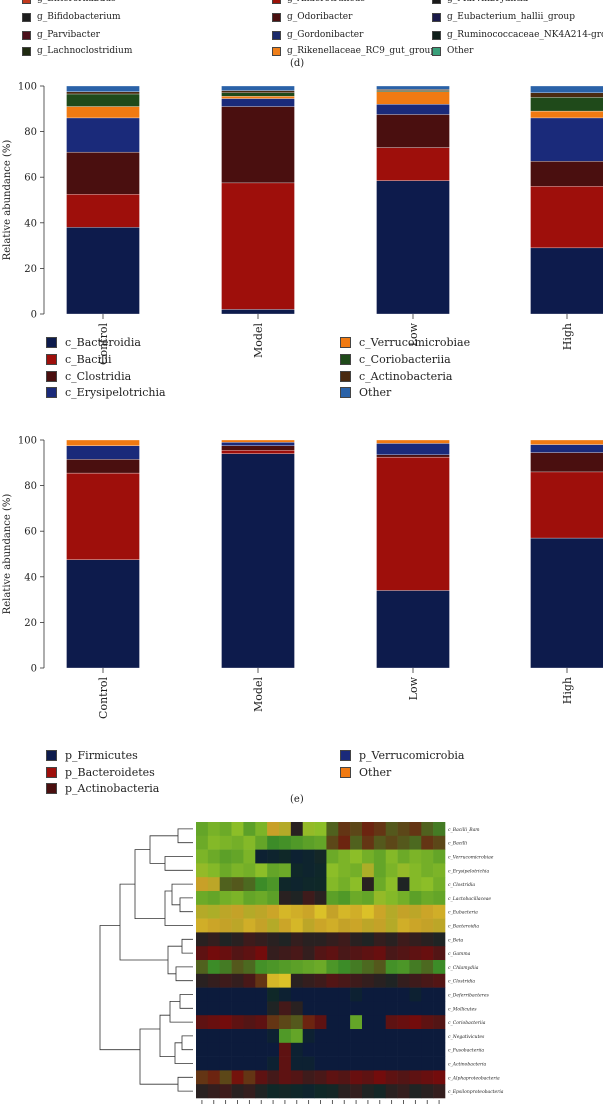 This screenshot has width=603, height=1111. What do you see at coordinates (326, 2) in the screenshot?
I see `legend-label: g_Anaerotruncus` at bounding box center [326, 2].